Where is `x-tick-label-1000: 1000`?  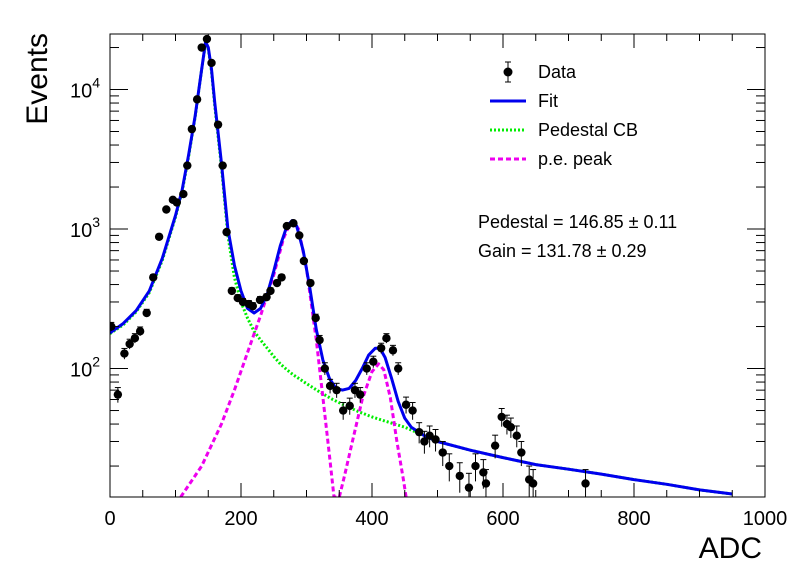 x-tick-label-1000: 1000 is located at coordinates (765, 519).